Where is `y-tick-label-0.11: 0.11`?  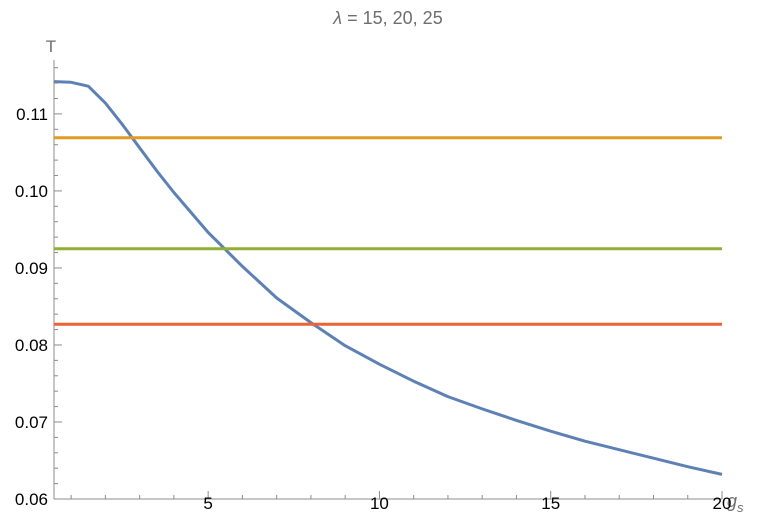
y-tick-label-0.11: 0.11 is located at coordinates (32, 114).